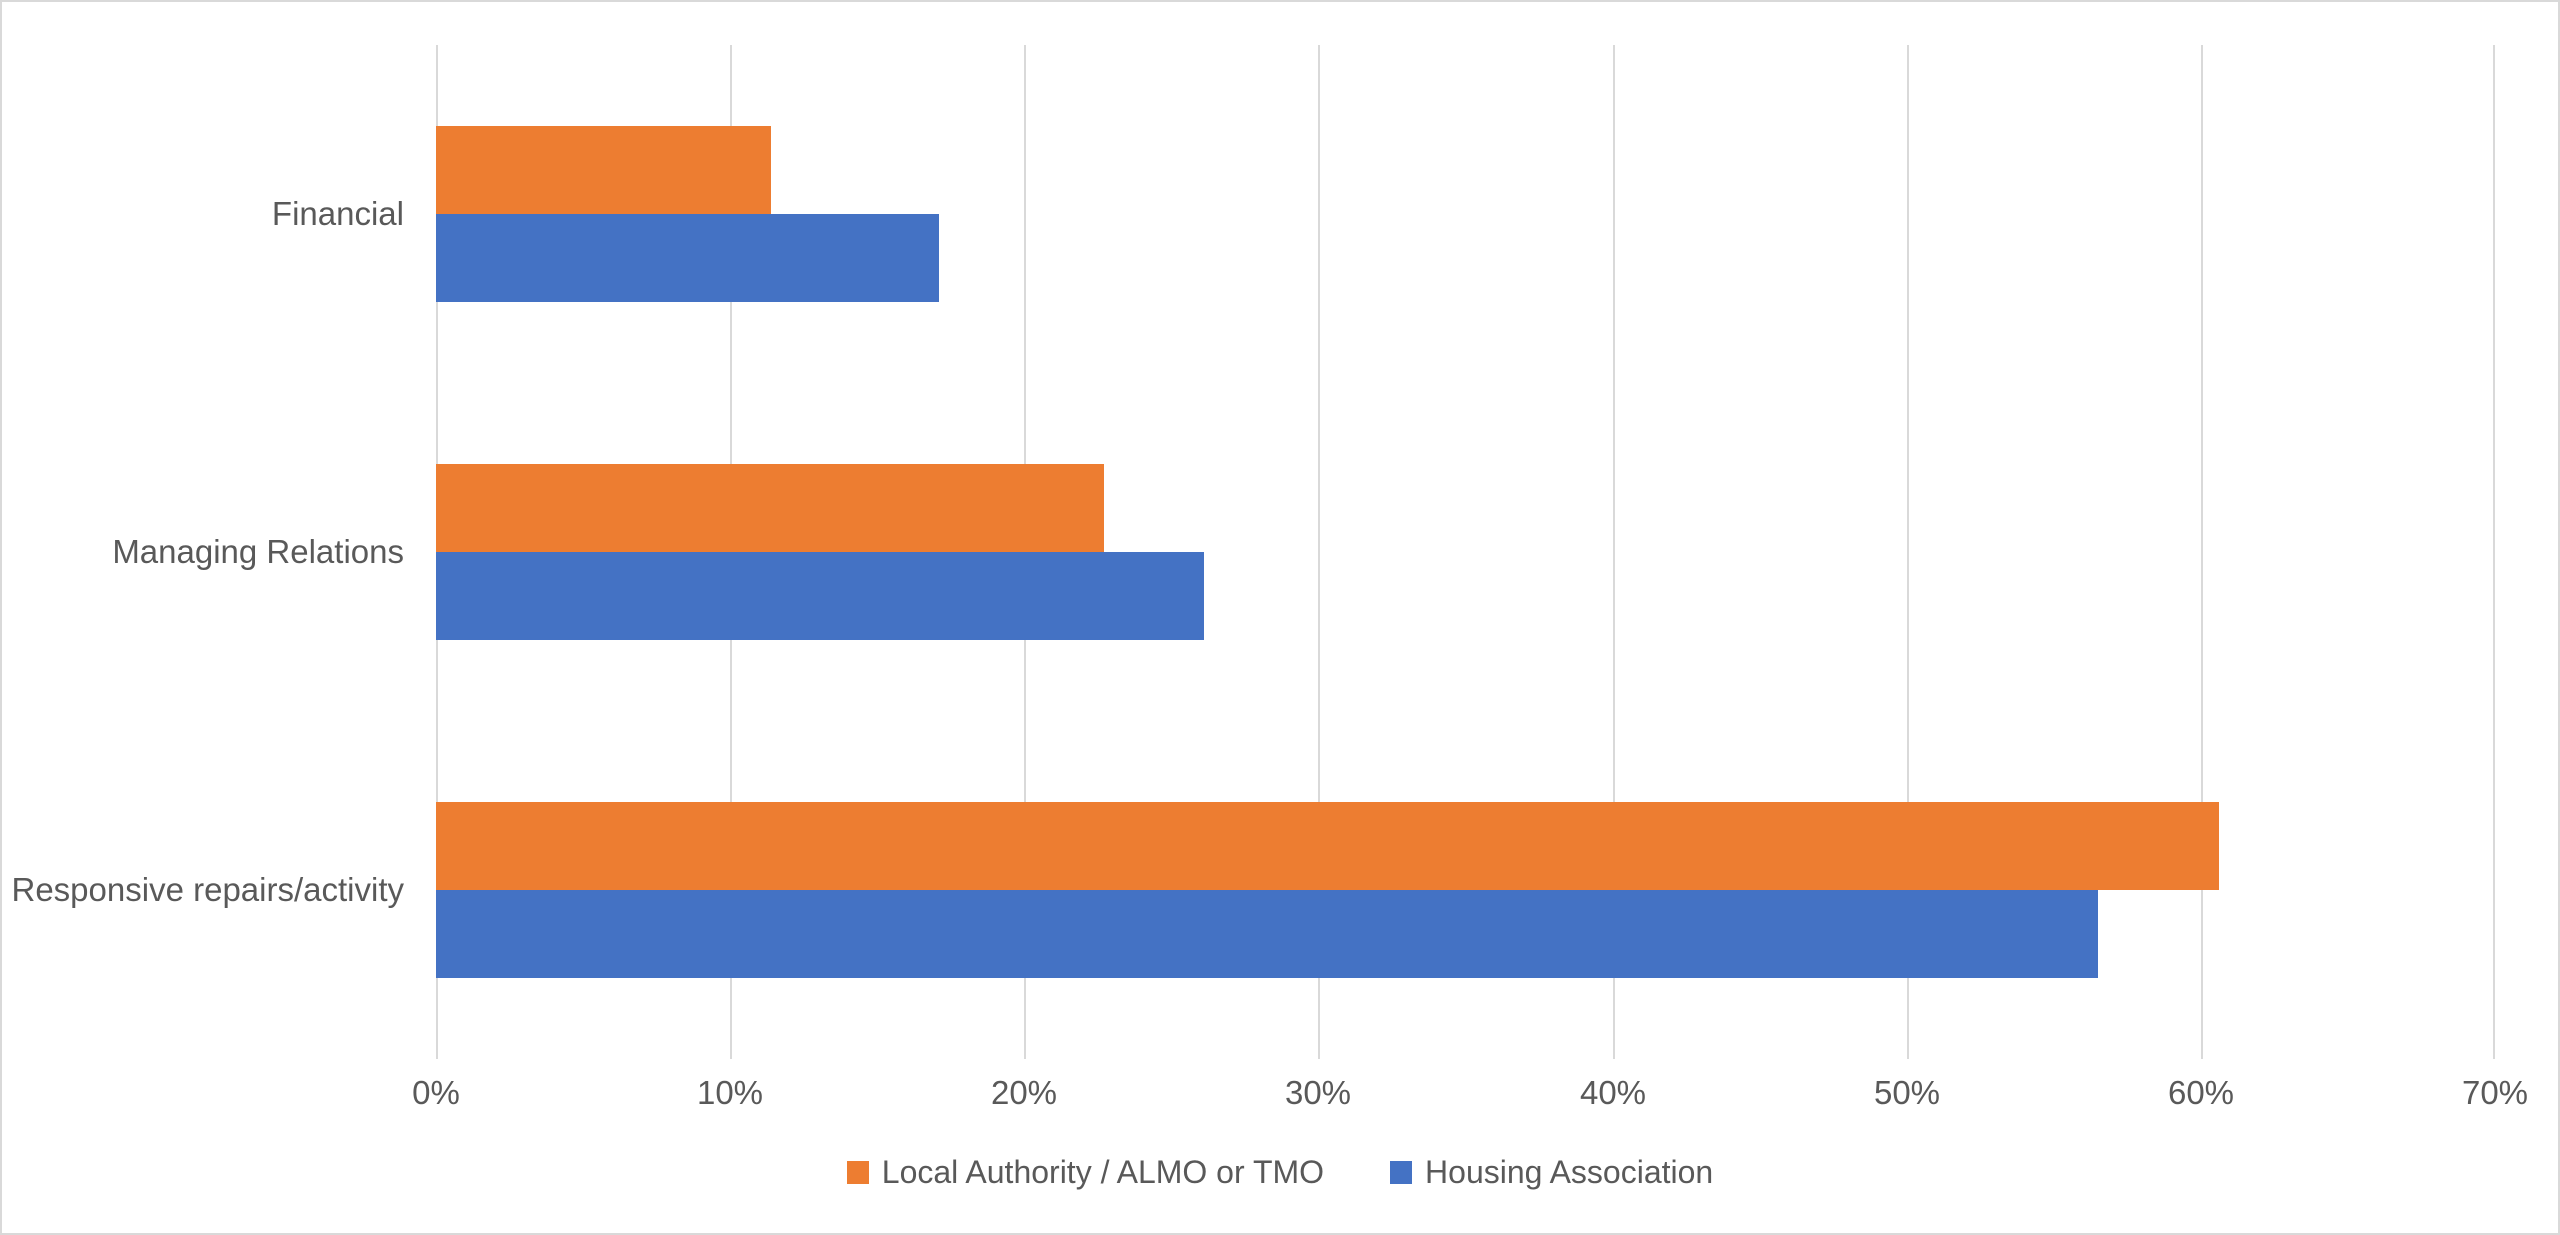  I want to click on tick-label: 60%, so click(2201, 1092).